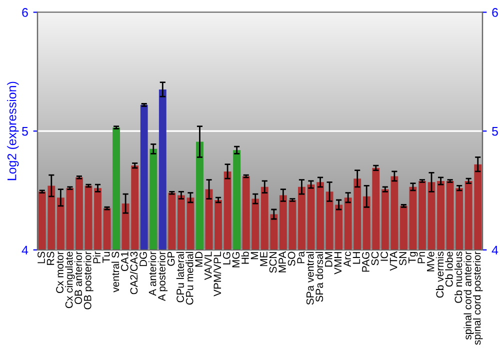 This screenshot has width=500, height=350. I want to click on x-tick-label: spinal cord posterior, so click(478, 298).